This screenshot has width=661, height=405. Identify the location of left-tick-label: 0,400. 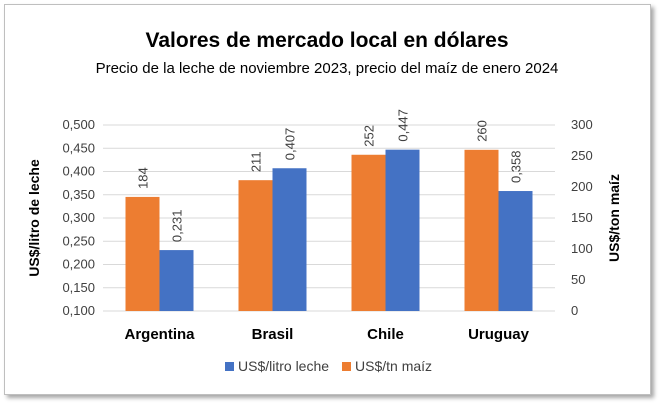
(78, 171).